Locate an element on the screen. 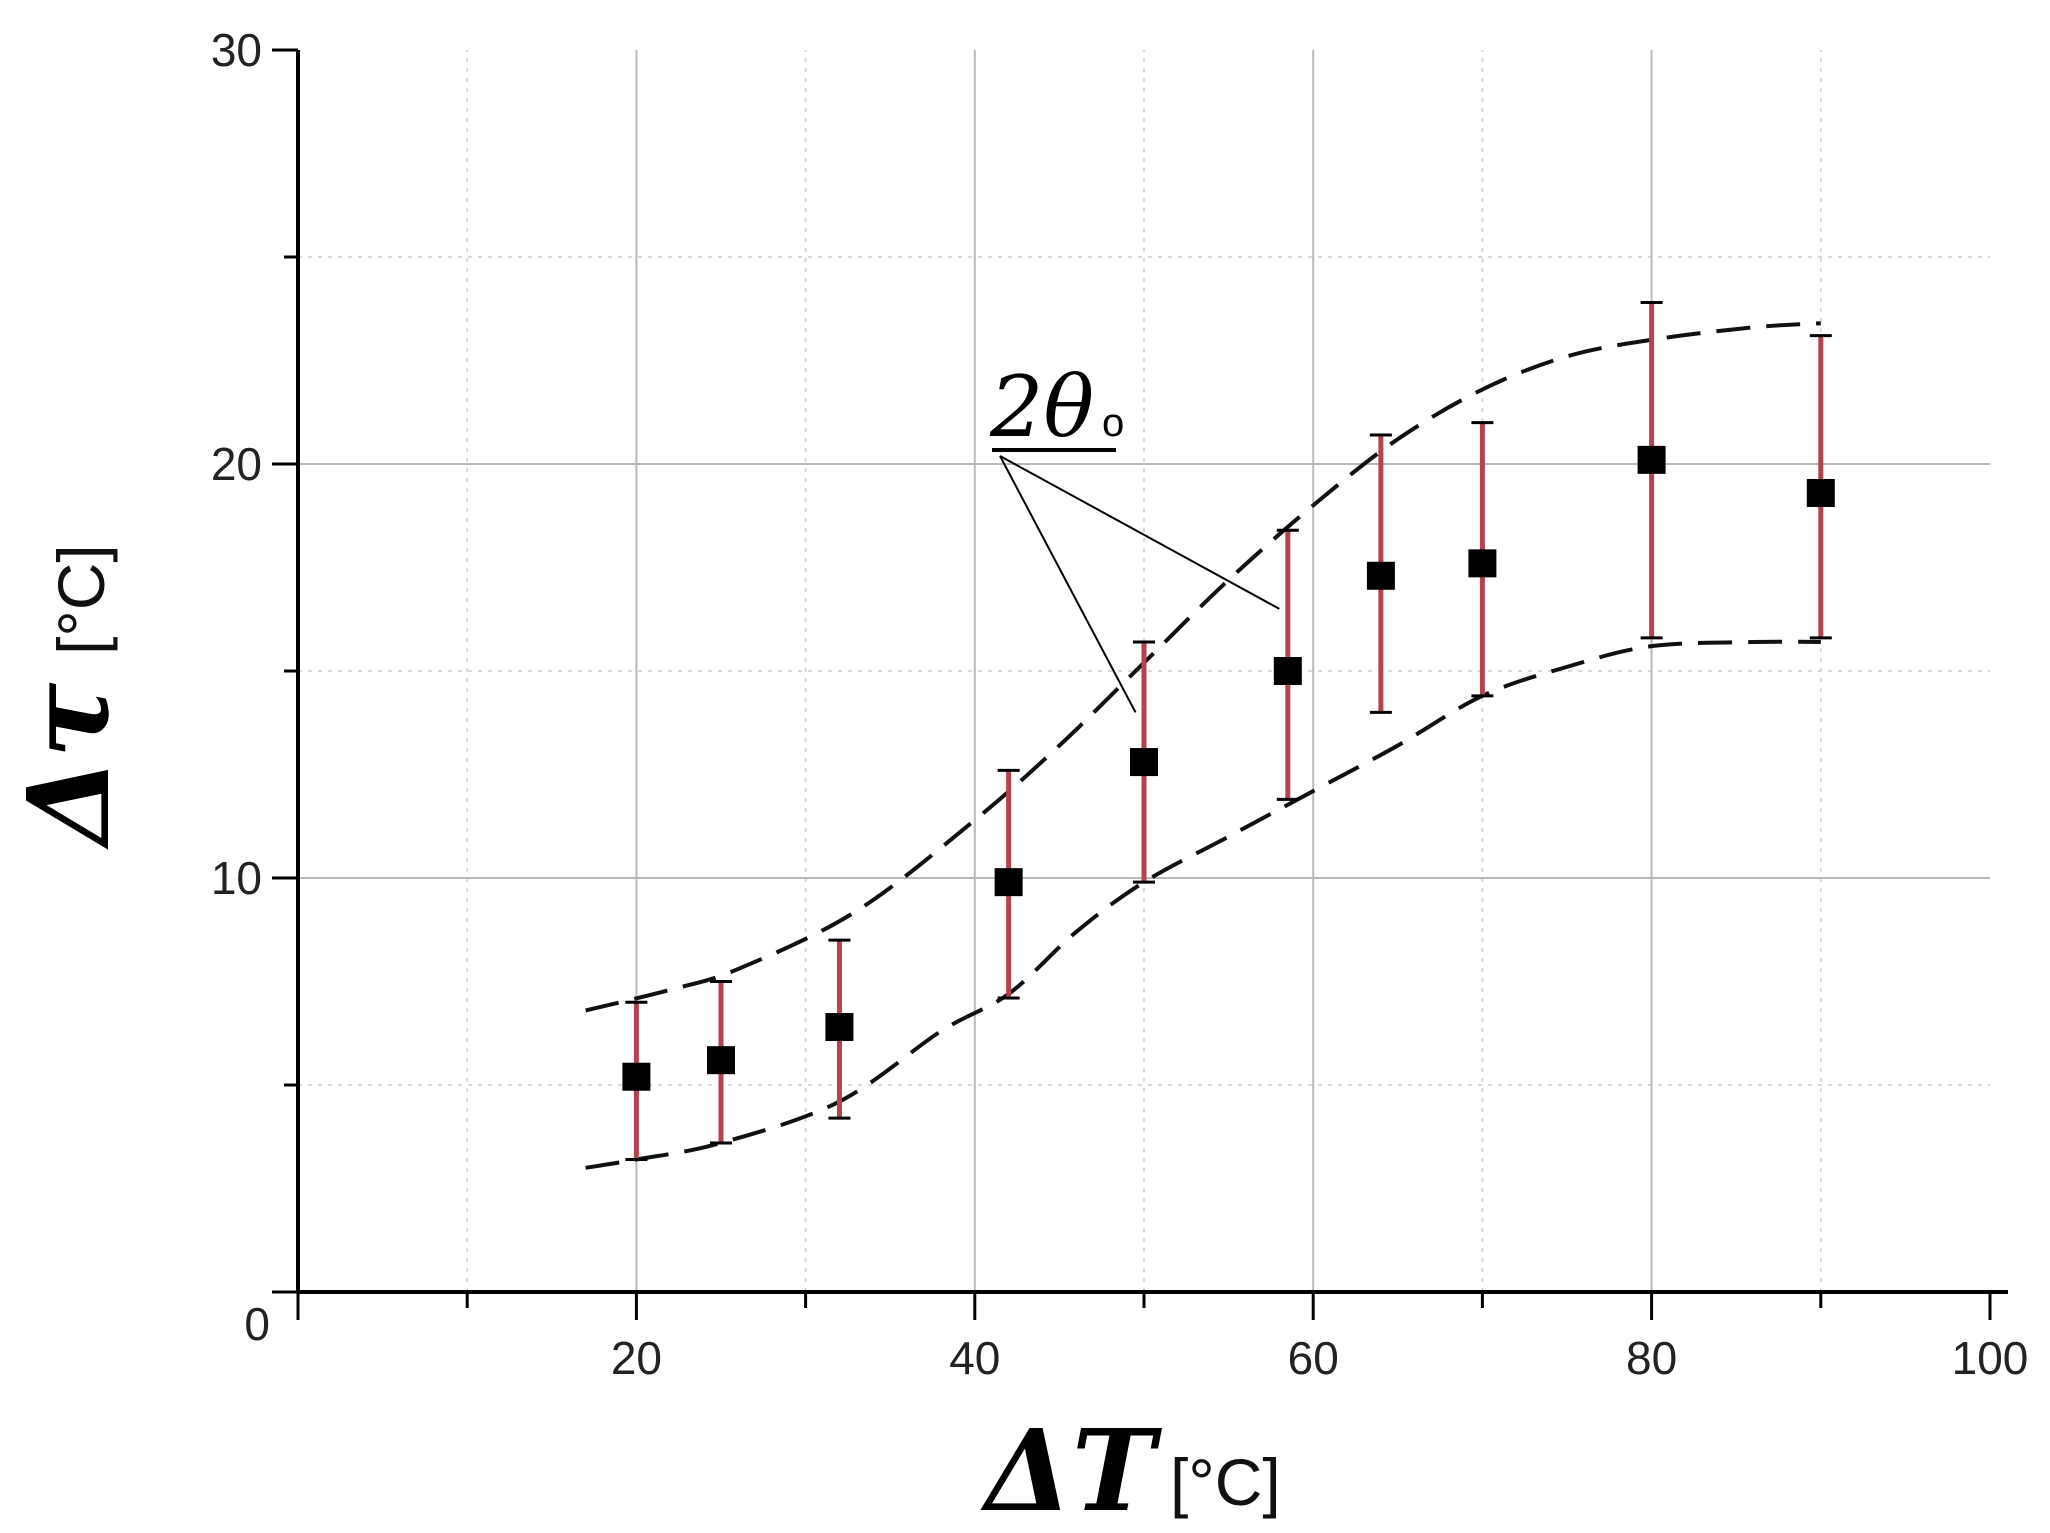  x-tick-label: 100 is located at coordinates (1990, 1358).